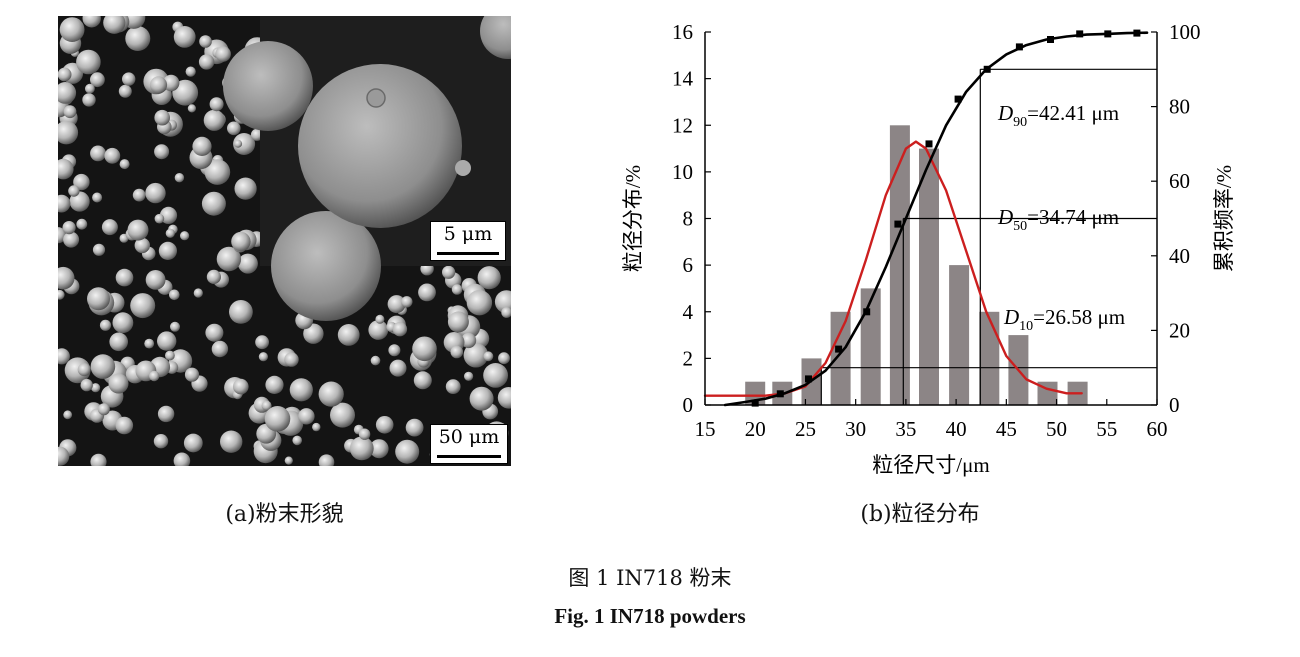 This screenshot has width=1300, height=657. Describe the element at coordinates (1224, 218) in the screenshot. I see `y2-axis-label: 累积频率/%` at that location.